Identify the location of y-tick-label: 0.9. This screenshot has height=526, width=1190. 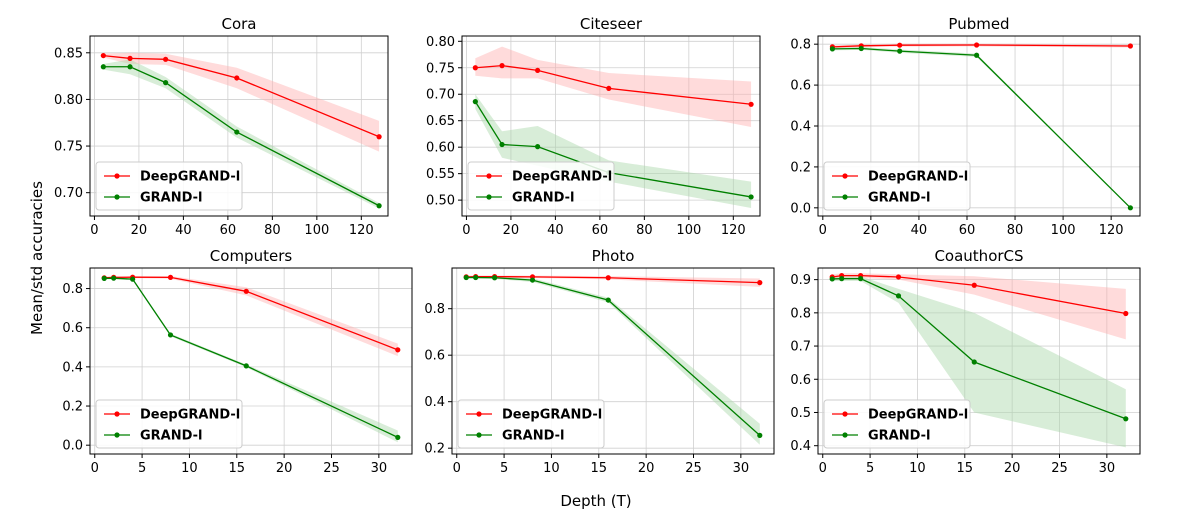
(800, 280).